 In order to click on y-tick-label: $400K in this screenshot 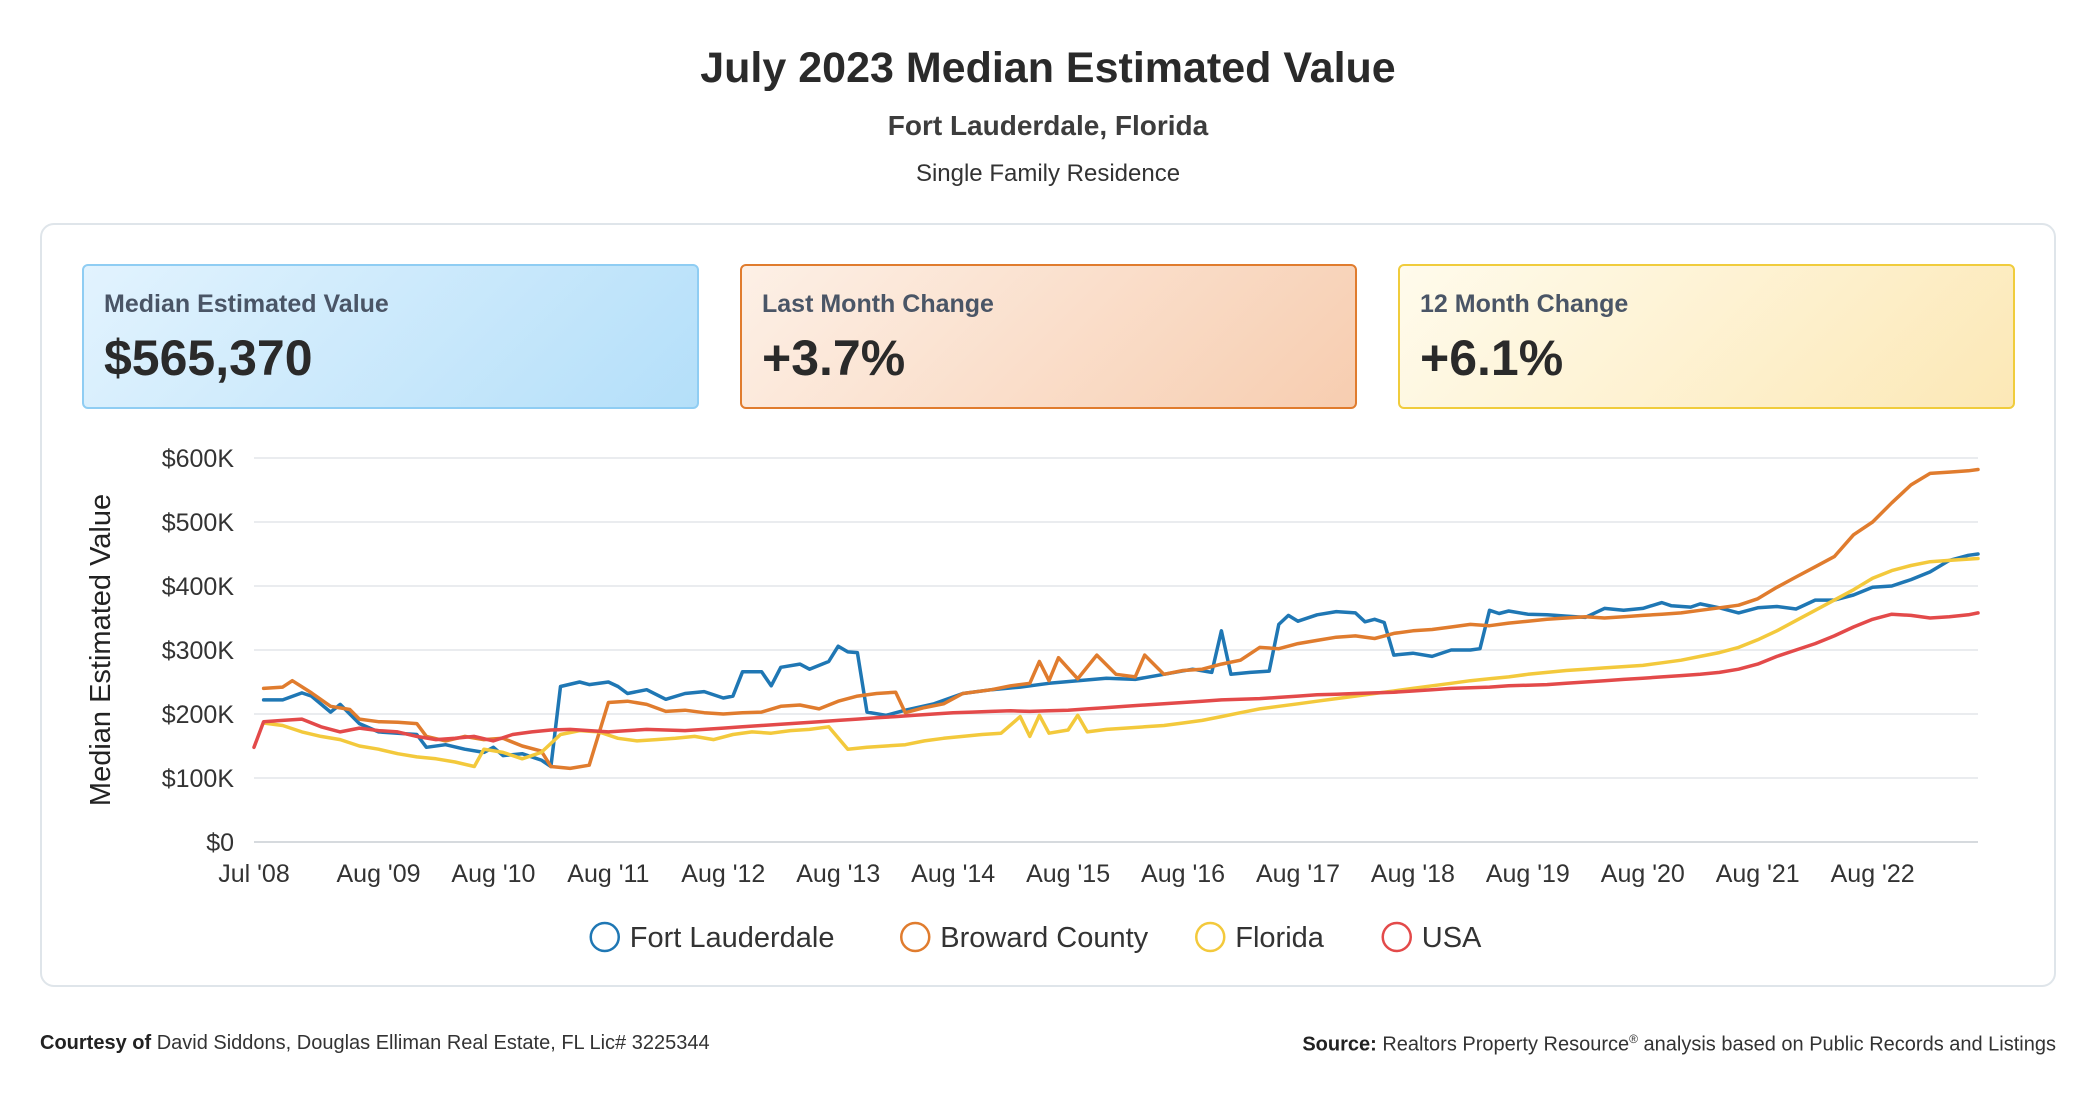, I will do `click(198, 587)`.